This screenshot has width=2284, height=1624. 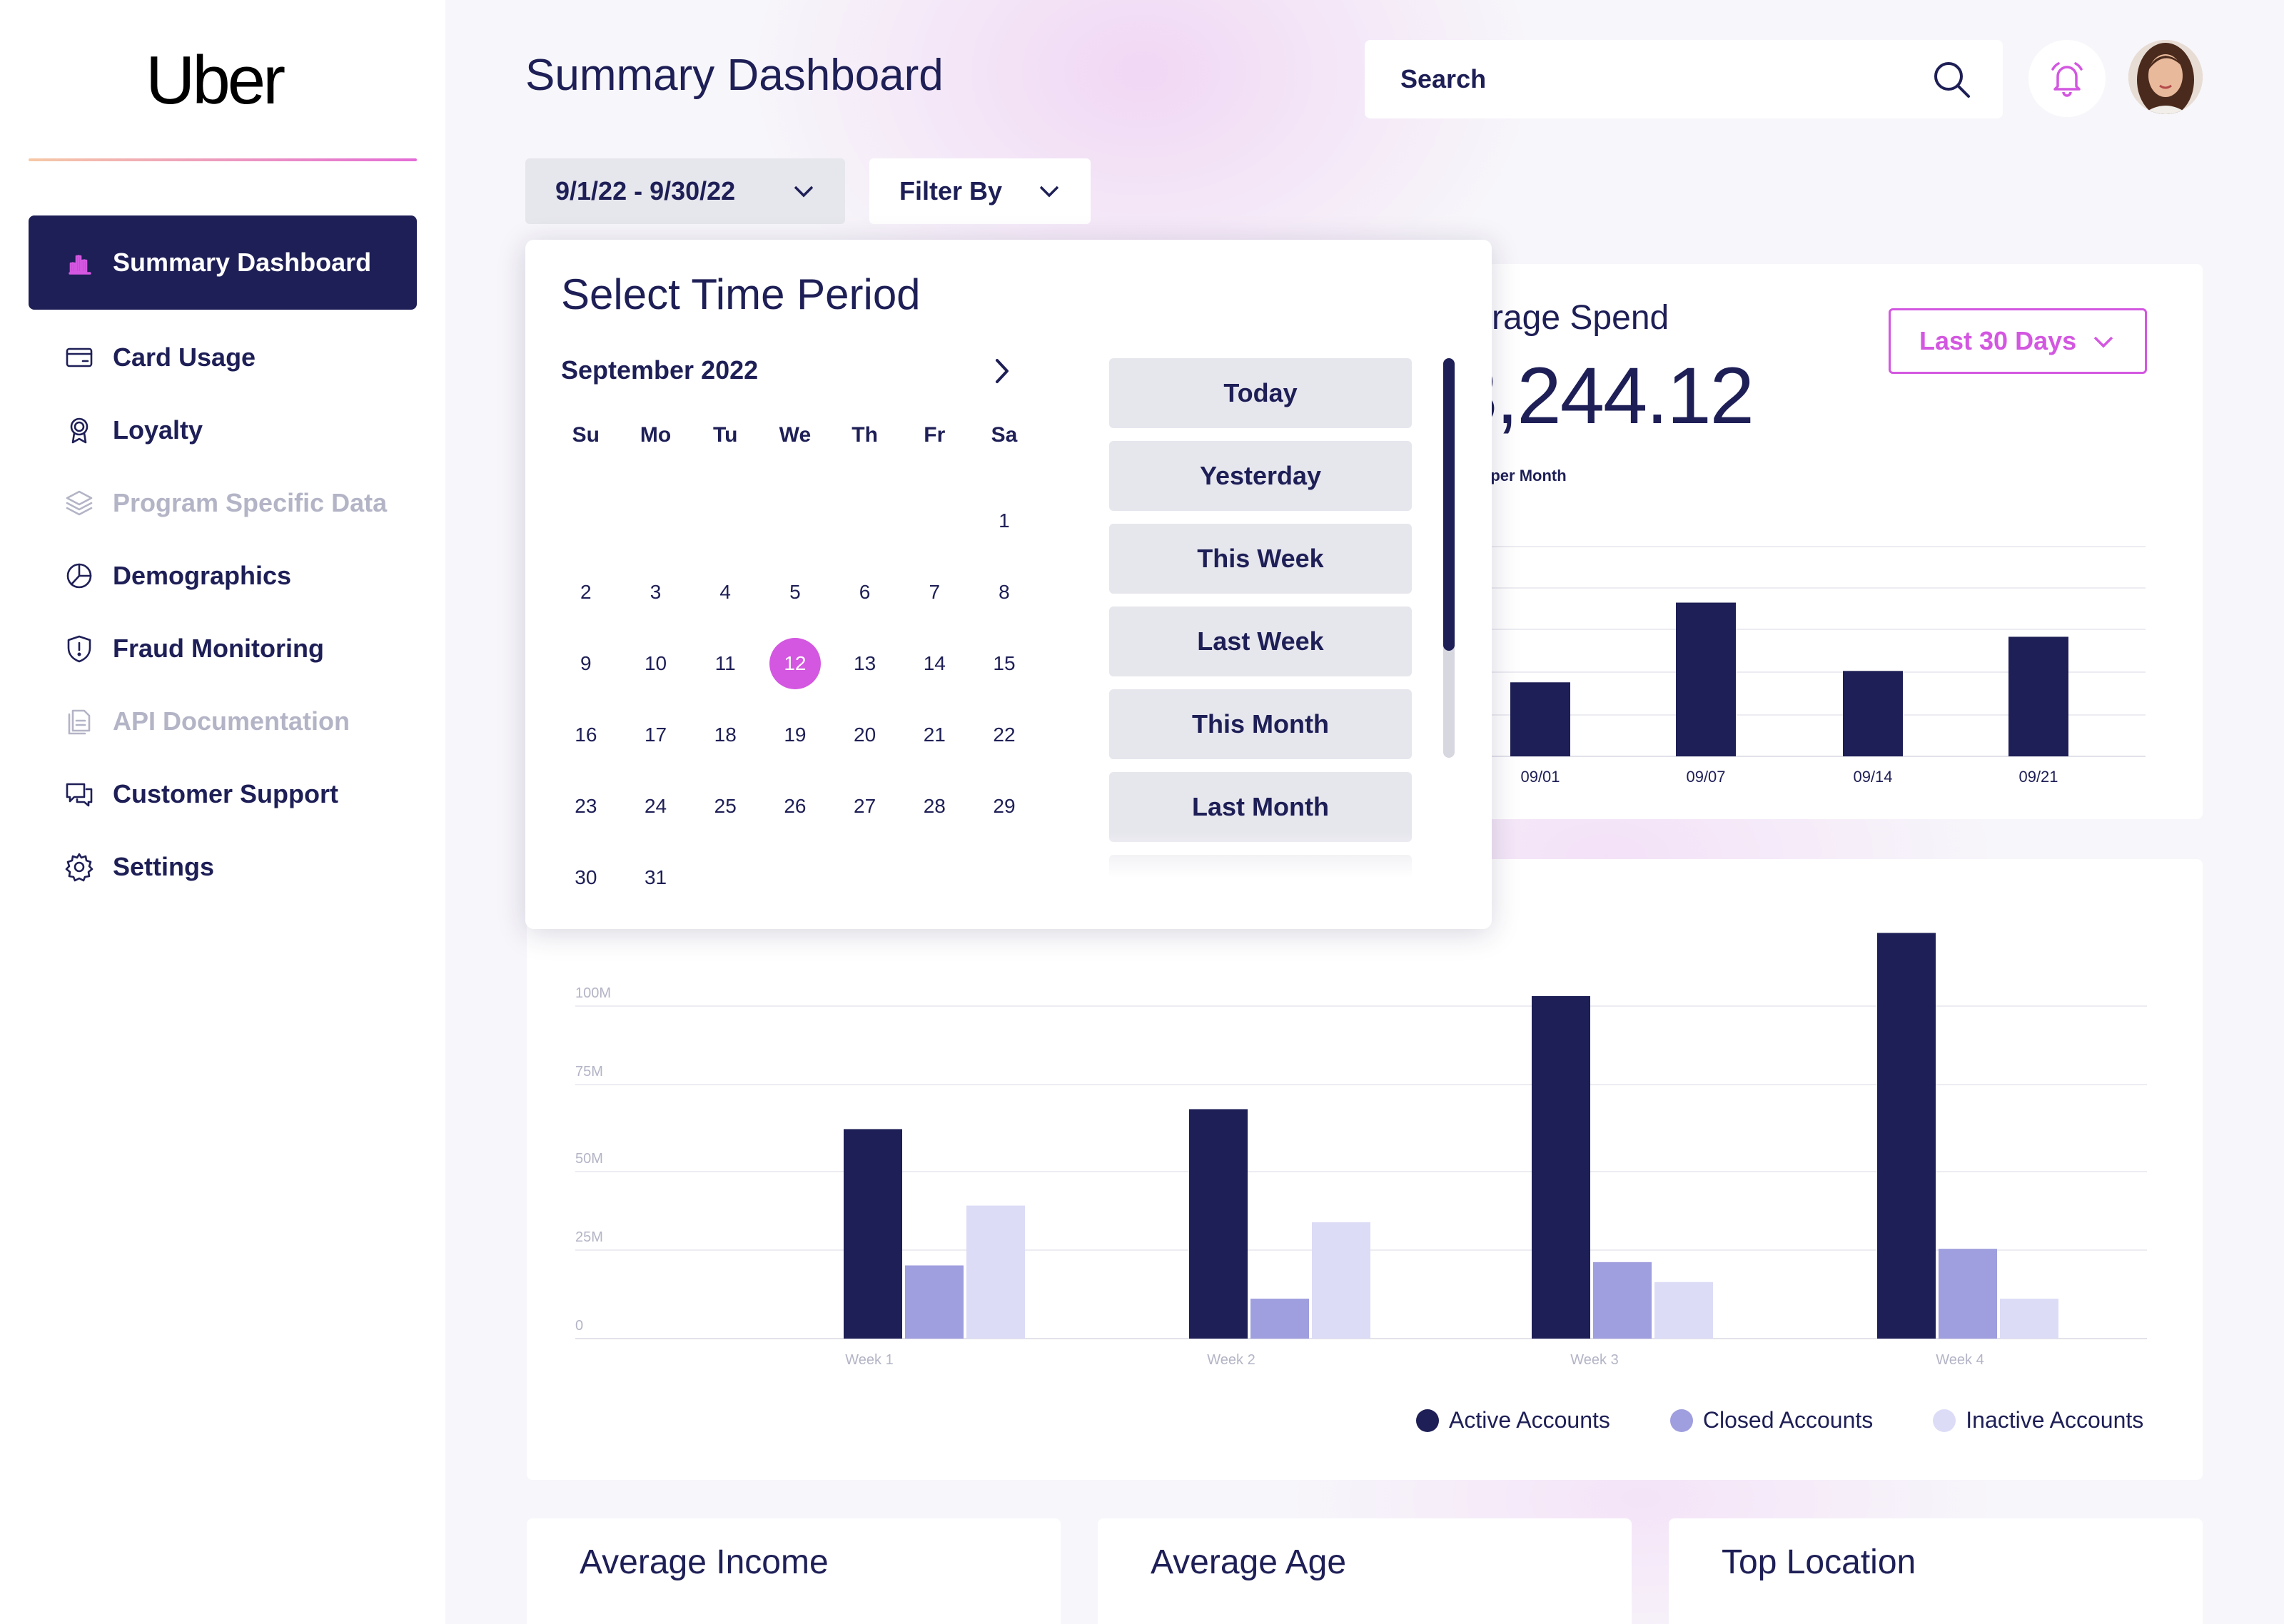 I want to click on date-range-select: 9/1/22 - 9/30/22, so click(x=685, y=191).